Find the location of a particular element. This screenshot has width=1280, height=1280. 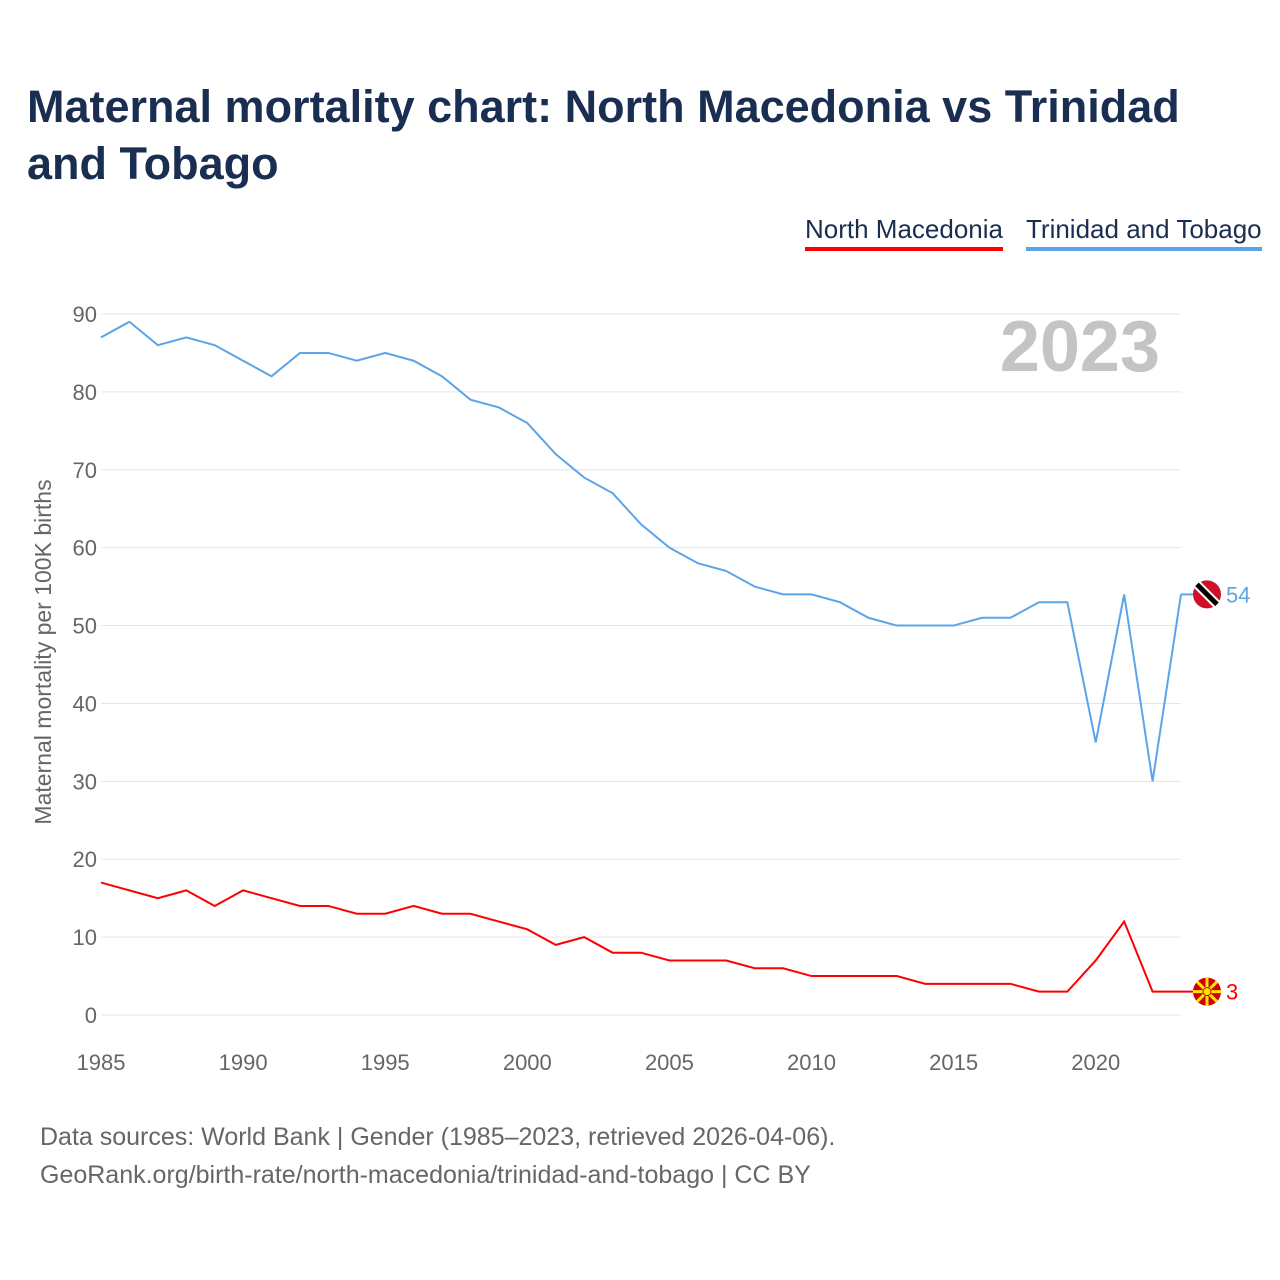

y-tick-label: 90 is located at coordinates (85, 314).